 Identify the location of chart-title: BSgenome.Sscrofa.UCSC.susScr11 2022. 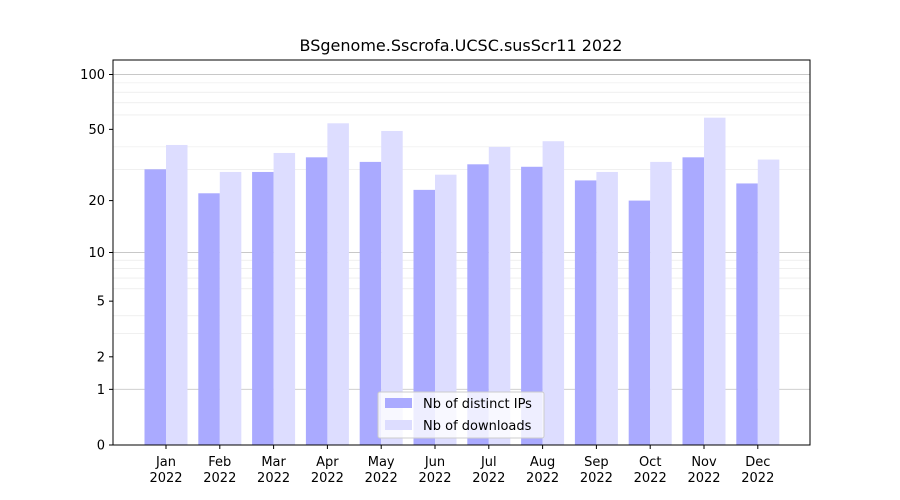
(461, 45).